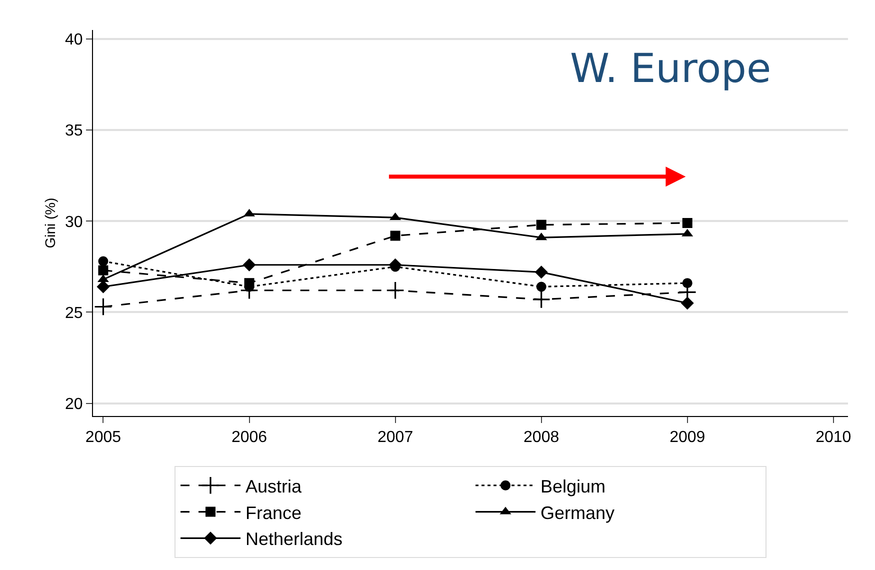 The width and height of the screenshot is (875, 570). Describe the element at coordinates (834, 437) in the screenshot. I see `x-tick-label: 2010` at that location.